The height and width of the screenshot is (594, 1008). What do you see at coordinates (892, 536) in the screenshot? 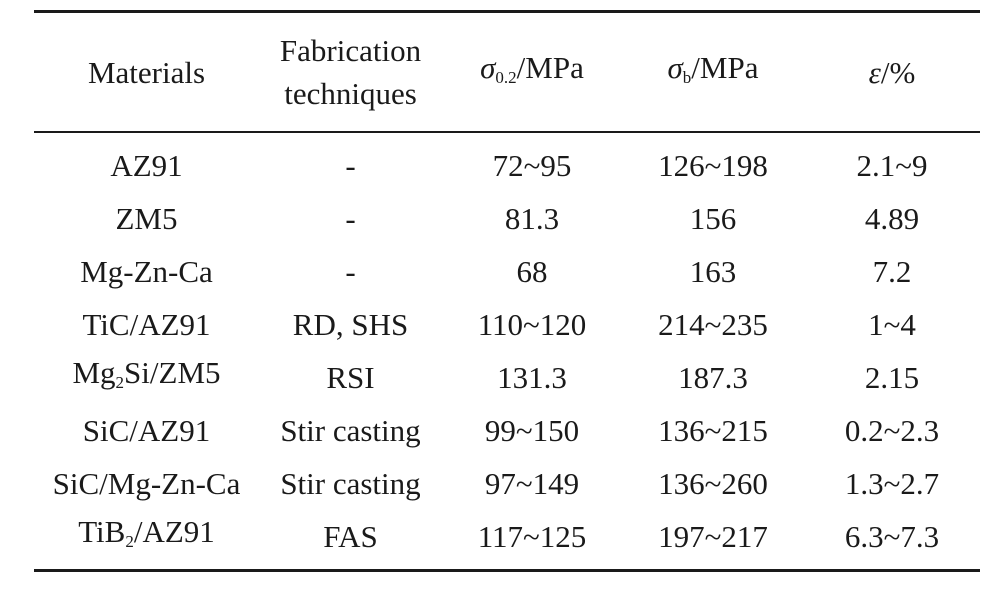
I see `cell-elongation: 6.3~7.3` at bounding box center [892, 536].